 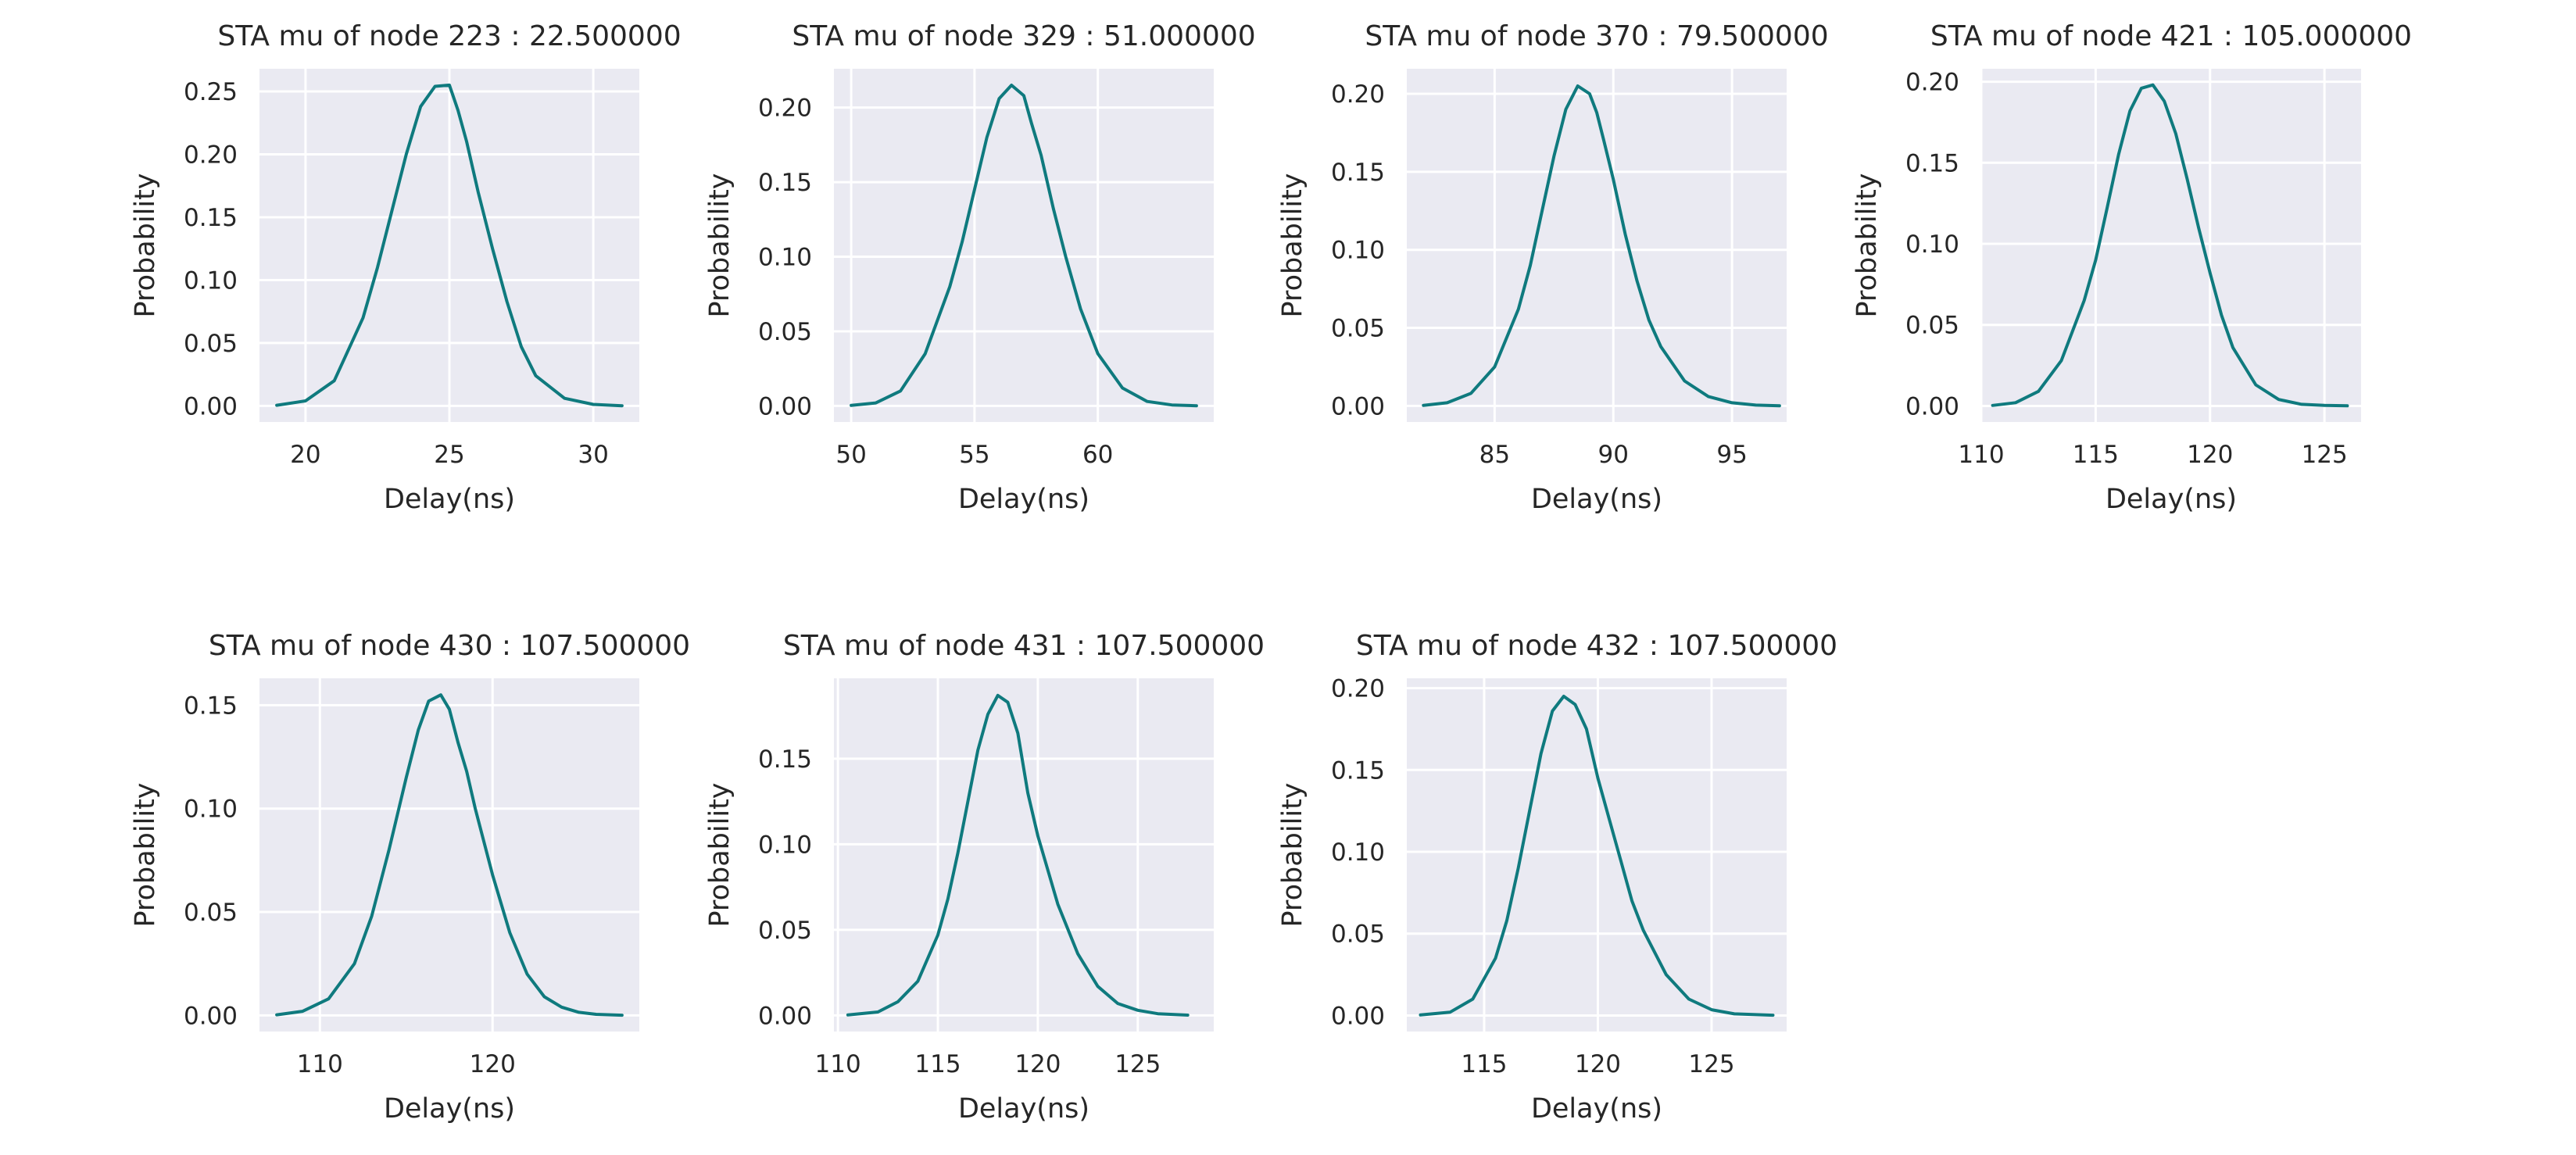 What do you see at coordinates (449, 646) in the screenshot?
I see `chart-title: STA mu of node 430 : 107.500000` at bounding box center [449, 646].